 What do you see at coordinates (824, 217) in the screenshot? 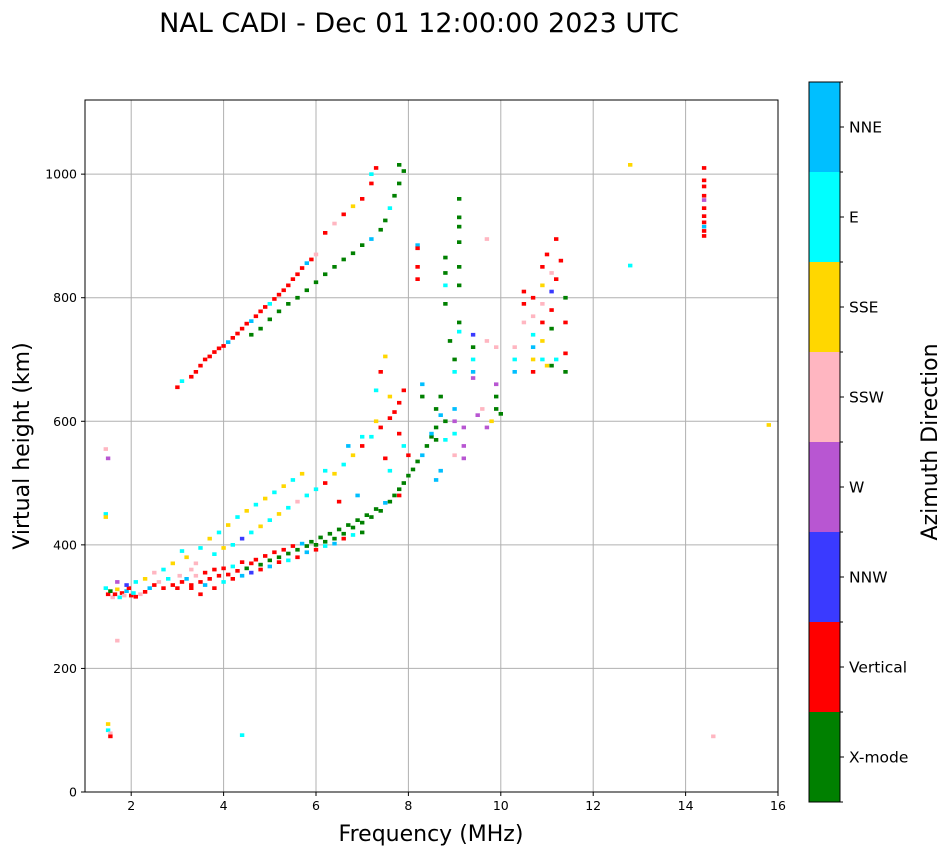
I see `colorbar-swatch-e` at bounding box center [824, 217].